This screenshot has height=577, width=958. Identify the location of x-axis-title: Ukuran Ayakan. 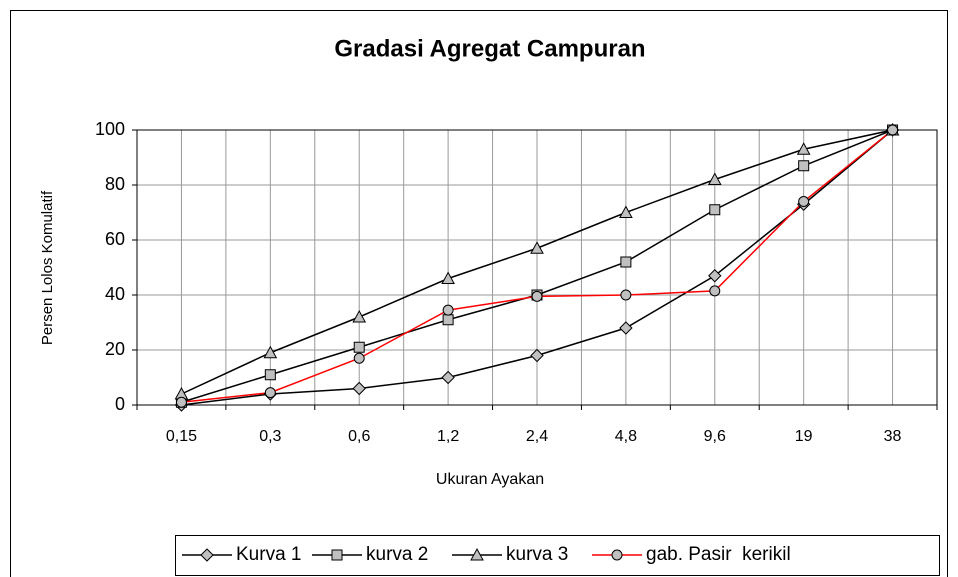
(490, 479).